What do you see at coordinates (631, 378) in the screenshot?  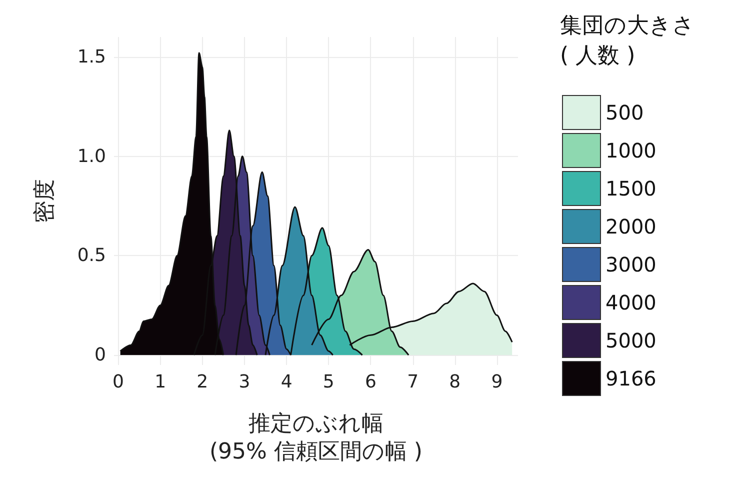 I see `legend-label: 9166` at bounding box center [631, 378].